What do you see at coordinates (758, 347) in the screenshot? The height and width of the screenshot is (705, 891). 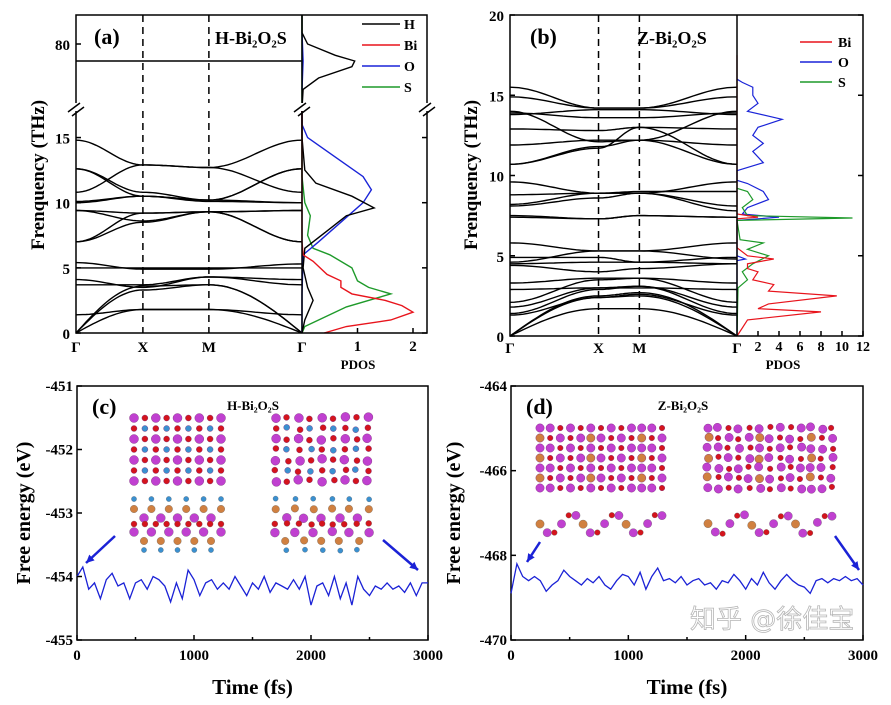 I see `pdos-tick-label: 2` at bounding box center [758, 347].